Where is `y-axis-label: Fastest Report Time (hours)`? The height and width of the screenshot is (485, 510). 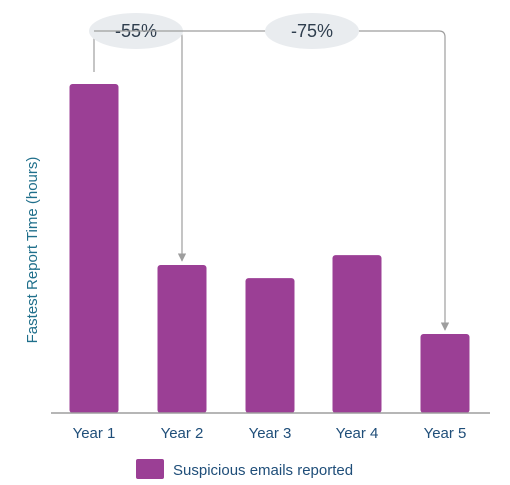 y-axis-label: Fastest Report Time (hours) is located at coordinates (32, 250).